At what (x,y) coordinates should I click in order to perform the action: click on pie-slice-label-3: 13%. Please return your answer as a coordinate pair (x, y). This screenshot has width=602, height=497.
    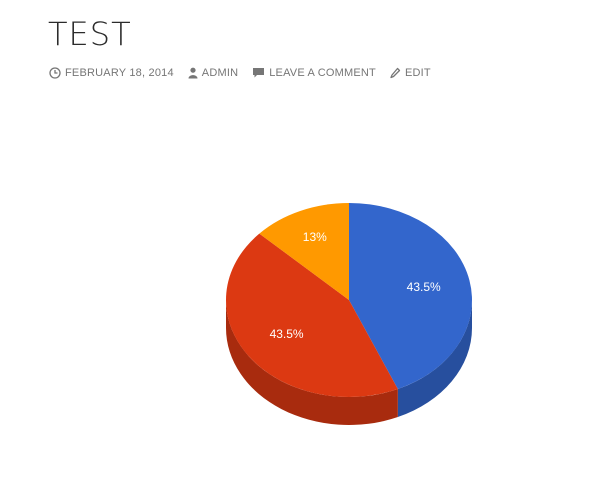
    Looking at the image, I should click on (315, 237).